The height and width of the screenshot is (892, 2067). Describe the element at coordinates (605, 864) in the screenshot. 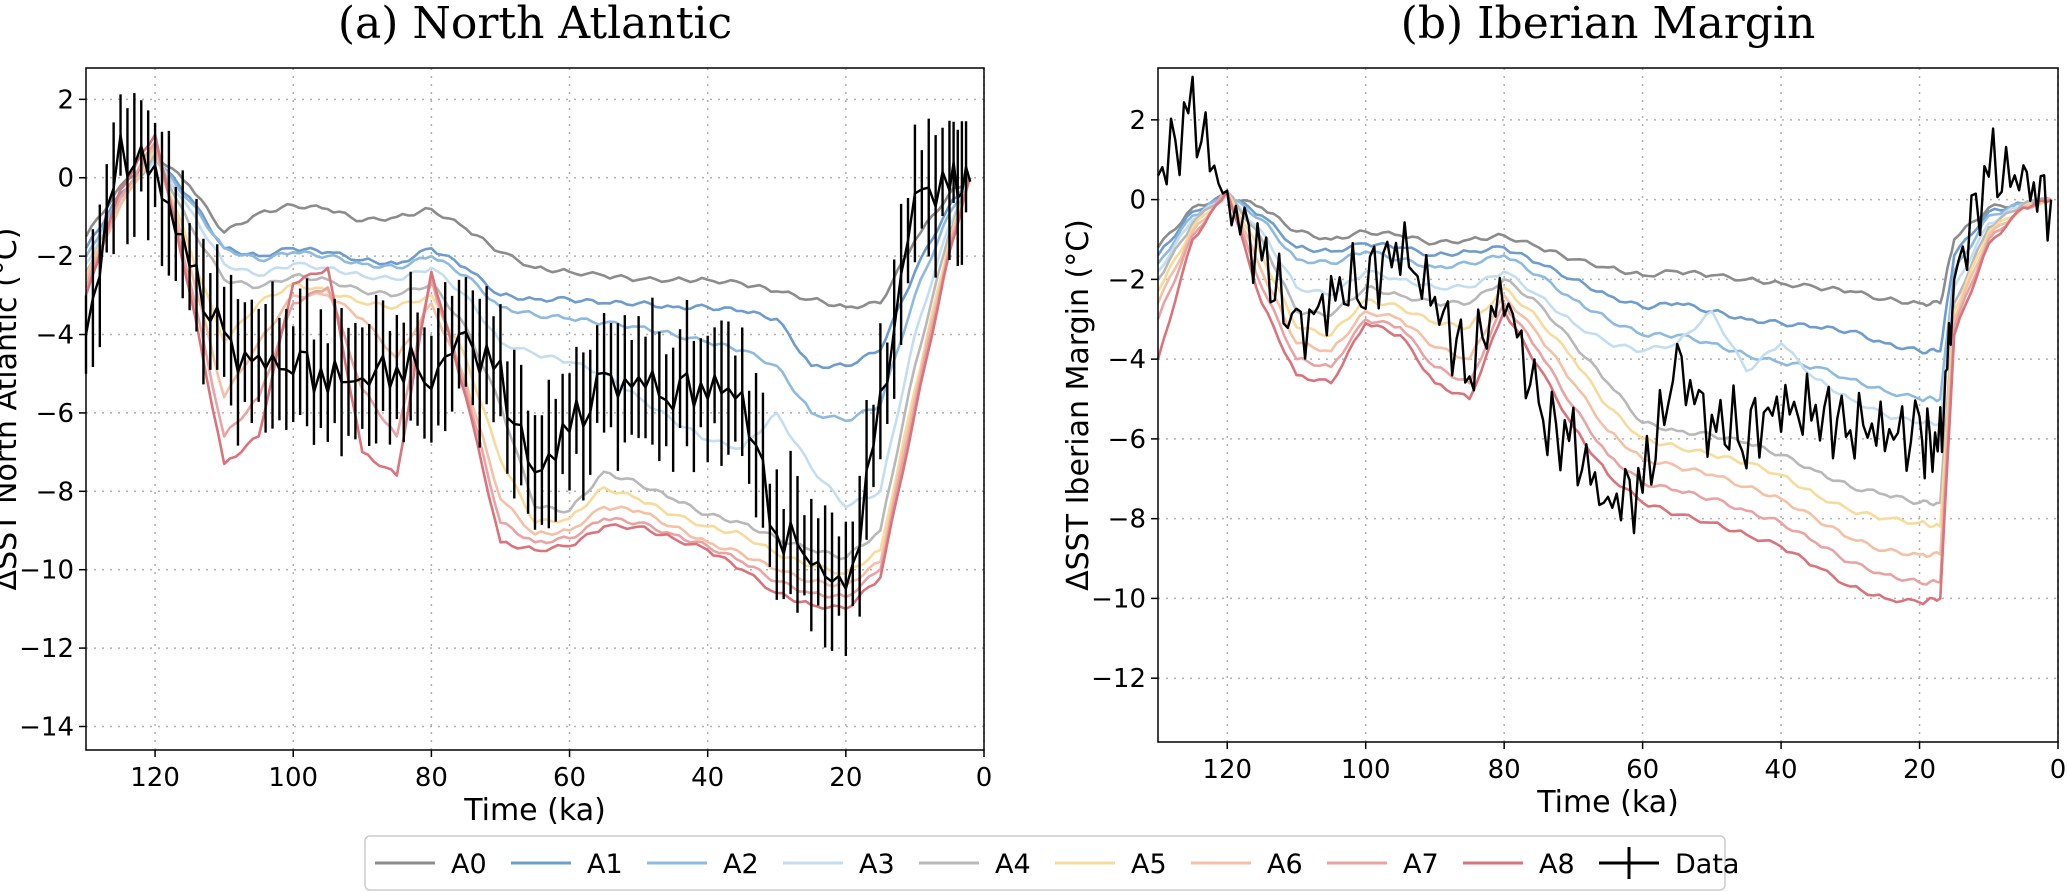

I see `legend-label-a1: A1` at that location.